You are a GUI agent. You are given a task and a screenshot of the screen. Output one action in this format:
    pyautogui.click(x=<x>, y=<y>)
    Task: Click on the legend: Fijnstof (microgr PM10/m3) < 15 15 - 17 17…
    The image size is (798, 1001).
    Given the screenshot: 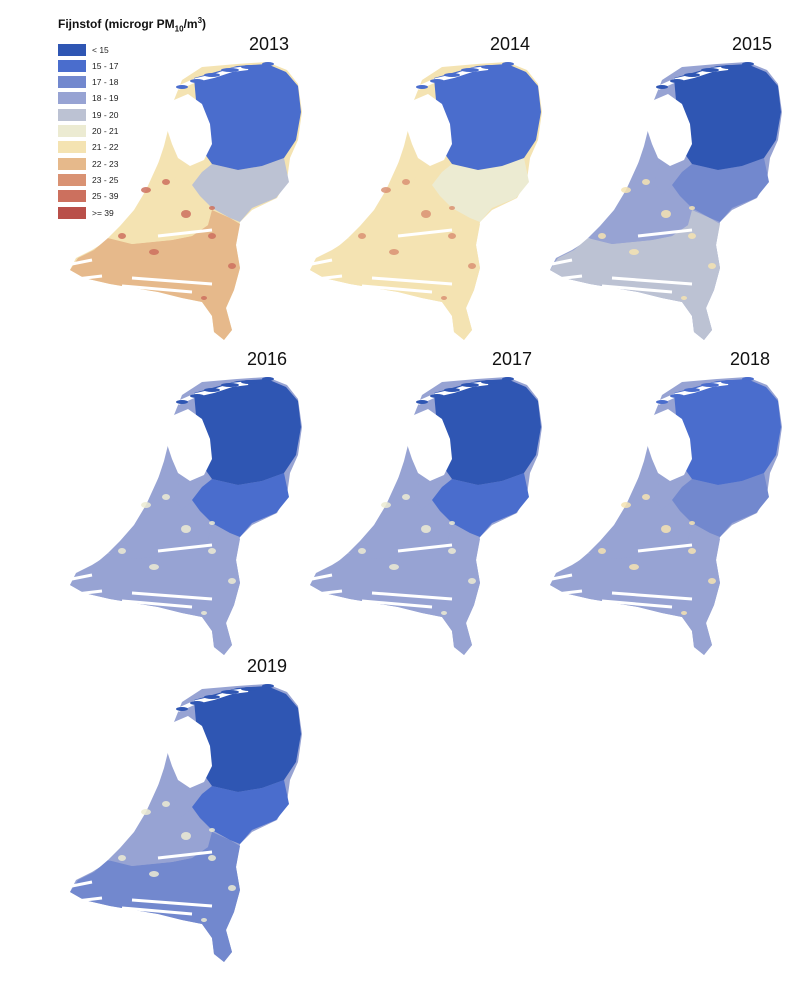 What is the action you would take?
    pyautogui.click(x=158, y=118)
    